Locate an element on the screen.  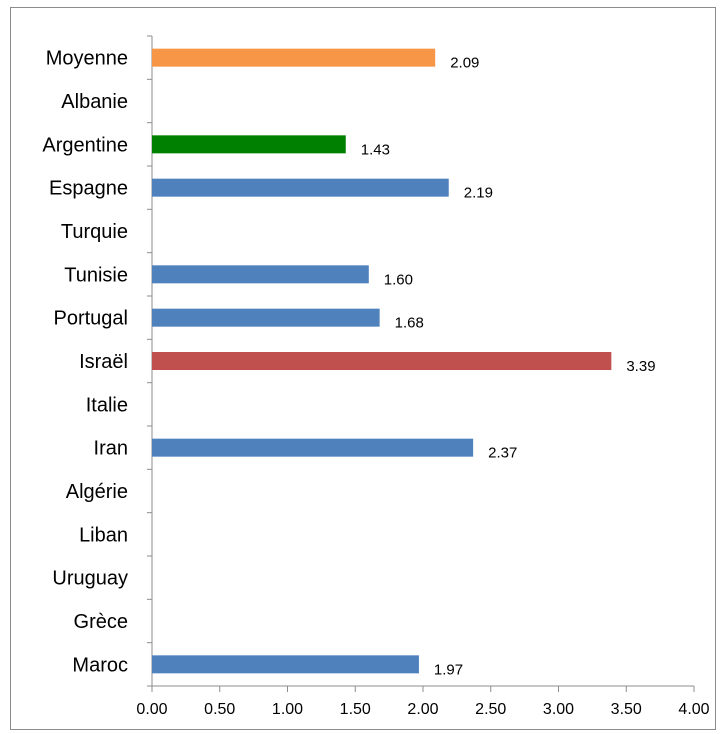
category-label: Israël is located at coordinates (103, 362).